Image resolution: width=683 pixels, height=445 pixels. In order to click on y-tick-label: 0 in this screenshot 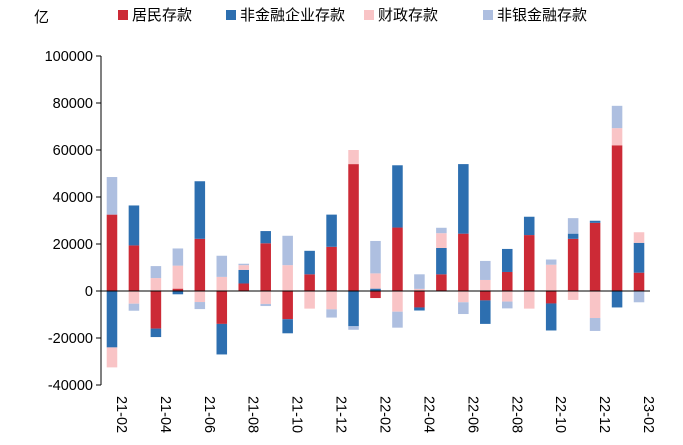, I will do `click(89, 292)`.